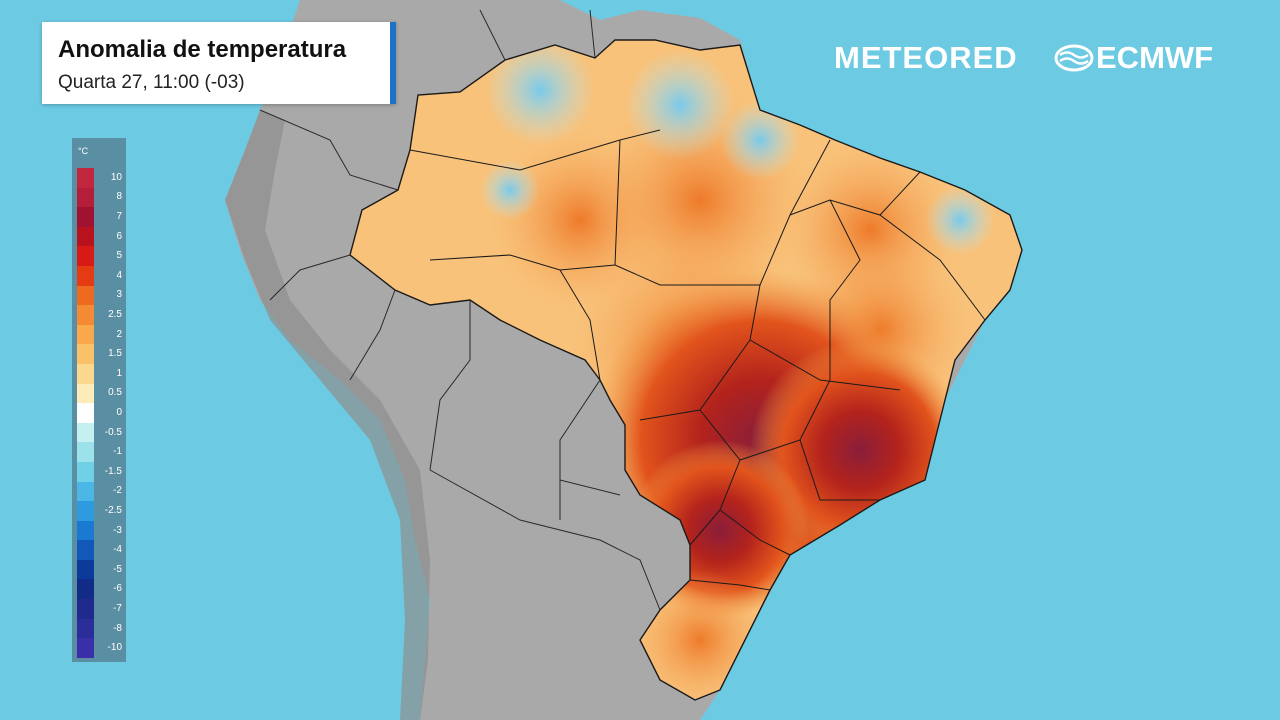 This screenshot has height=720, width=1280. I want to click on legend-tick-label: -7, so click(117, 608).